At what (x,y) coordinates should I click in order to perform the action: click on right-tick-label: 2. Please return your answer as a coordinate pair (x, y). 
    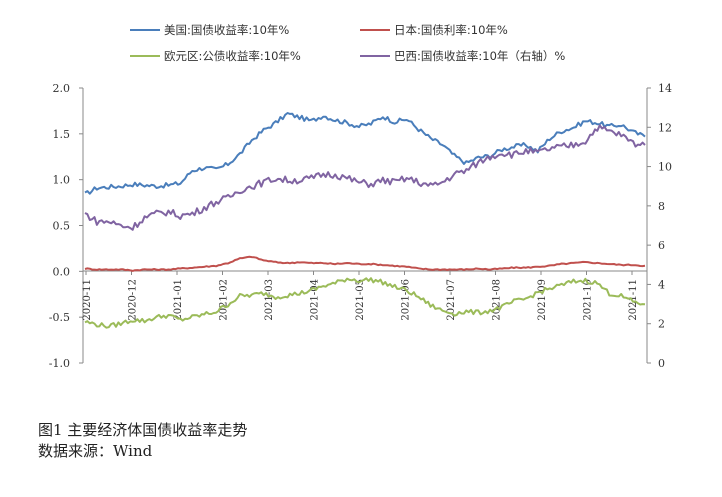
    Looking at the image, I should click on (661, 324).